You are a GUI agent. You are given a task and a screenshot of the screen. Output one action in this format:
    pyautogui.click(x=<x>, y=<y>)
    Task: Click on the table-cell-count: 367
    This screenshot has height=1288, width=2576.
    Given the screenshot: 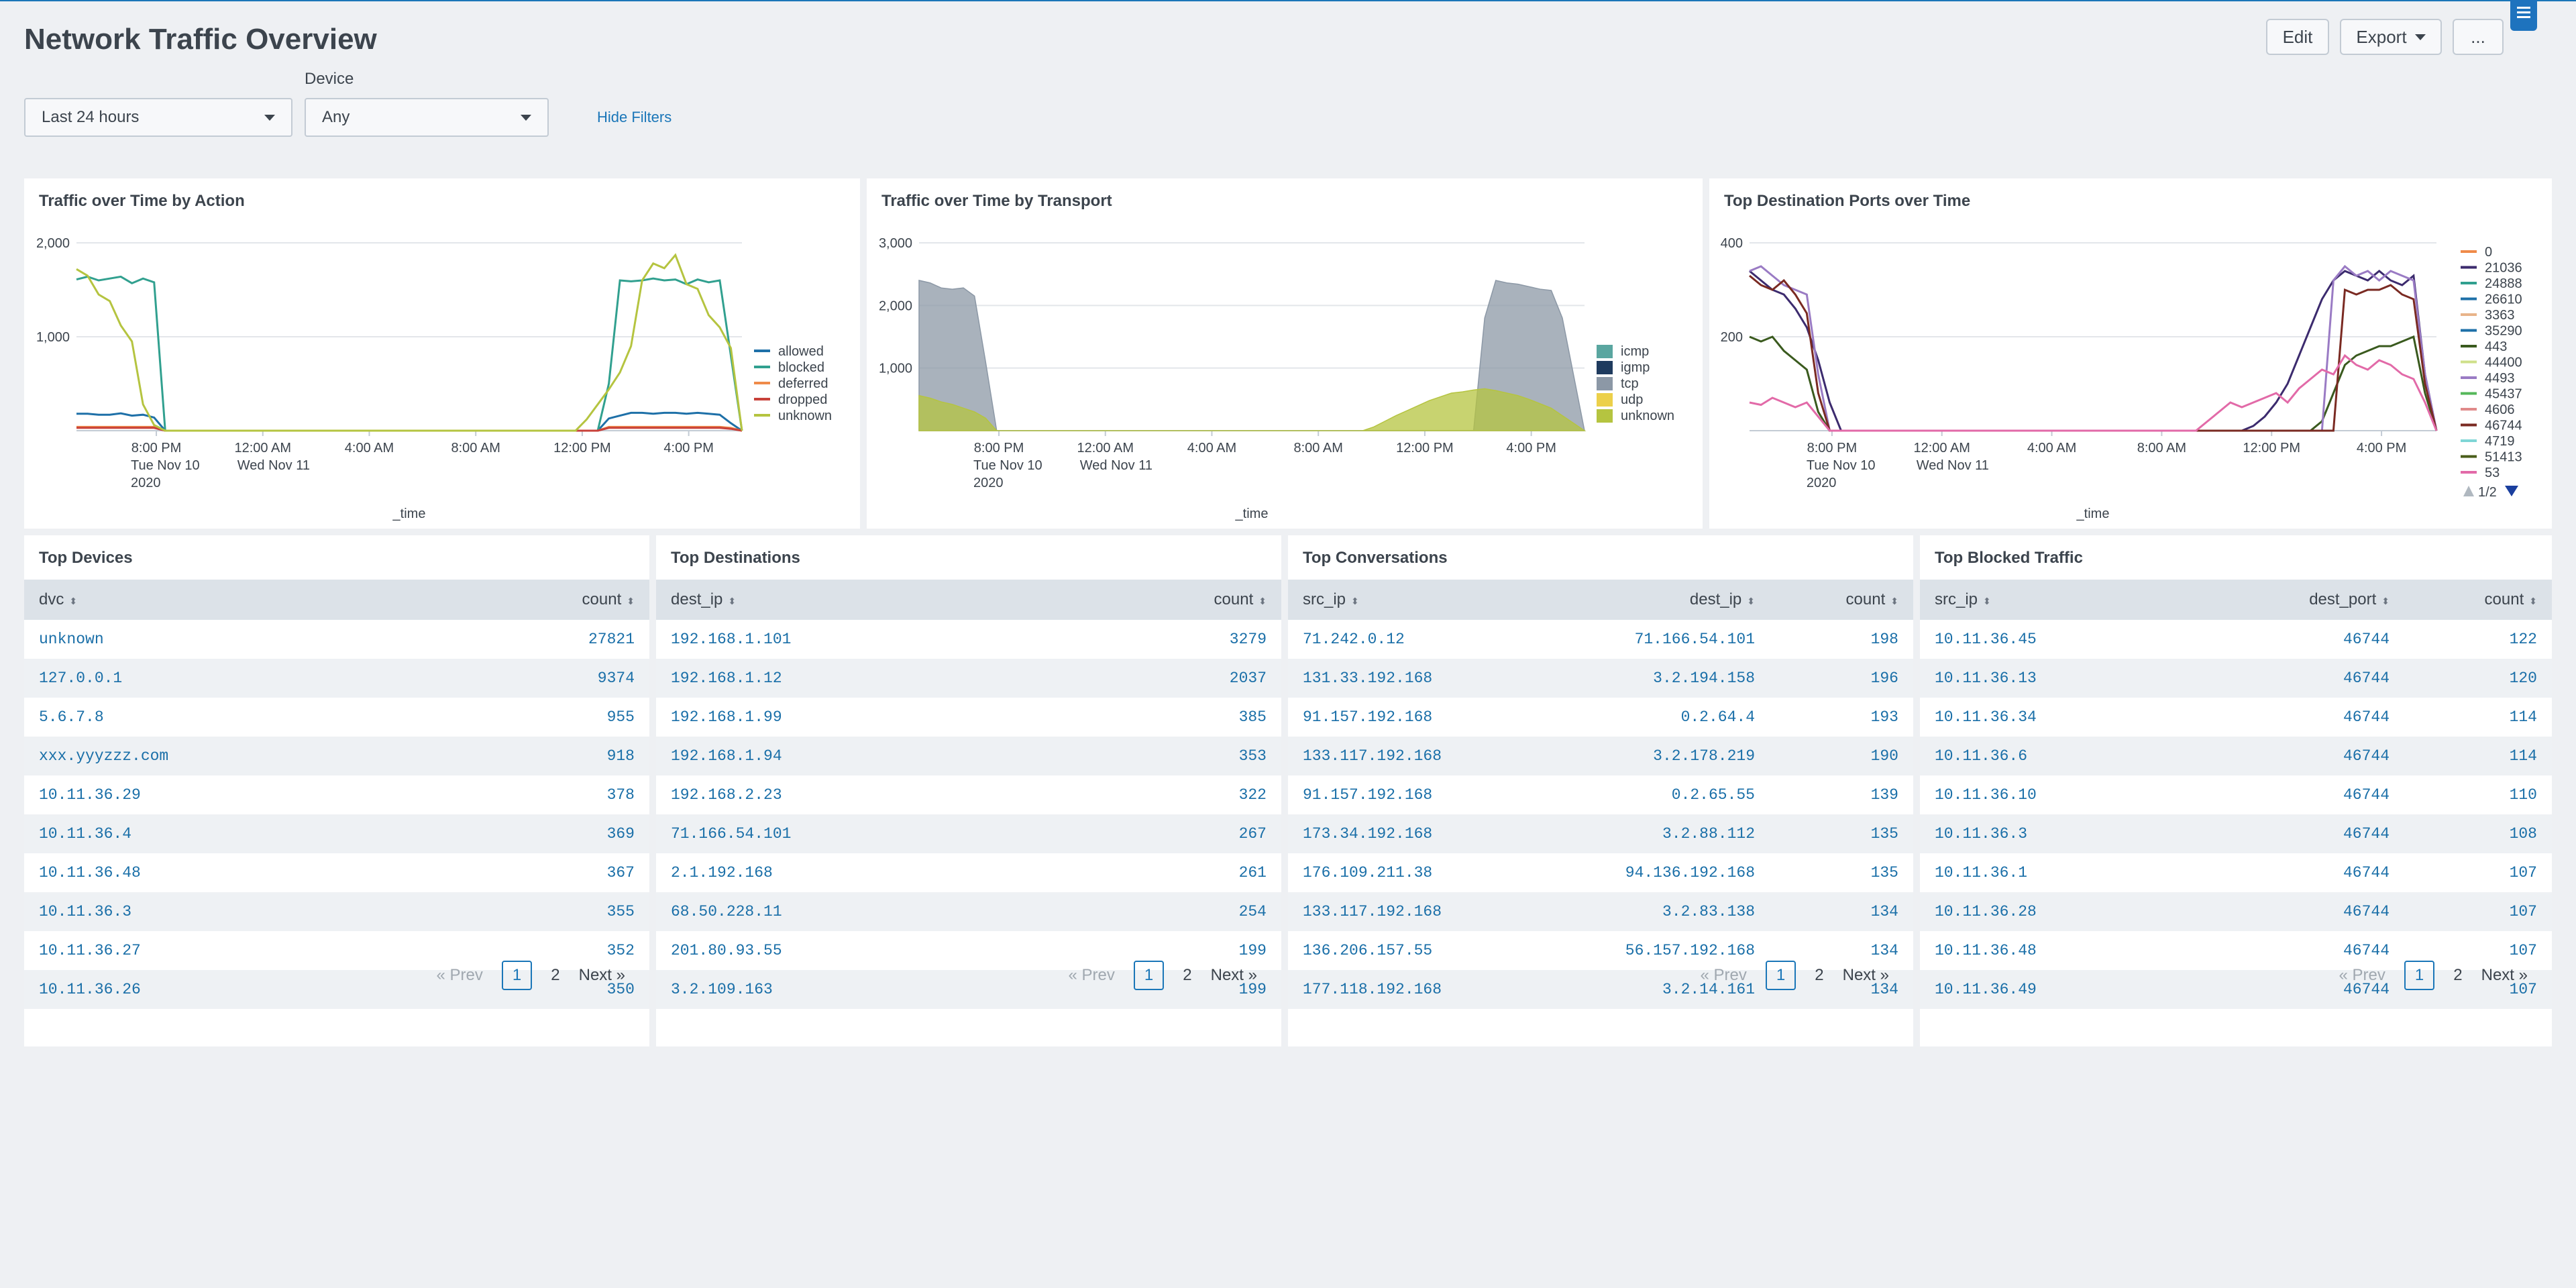 What is the action you would take?
    pyautogui.click(x=620, y=872)
    